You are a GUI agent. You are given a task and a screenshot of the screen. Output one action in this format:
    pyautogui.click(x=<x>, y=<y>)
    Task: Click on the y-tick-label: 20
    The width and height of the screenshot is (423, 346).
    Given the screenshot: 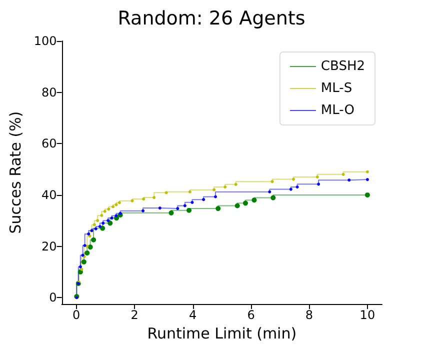 What is the action you would take?
    pyautogui.click(x=49, y=246)
    